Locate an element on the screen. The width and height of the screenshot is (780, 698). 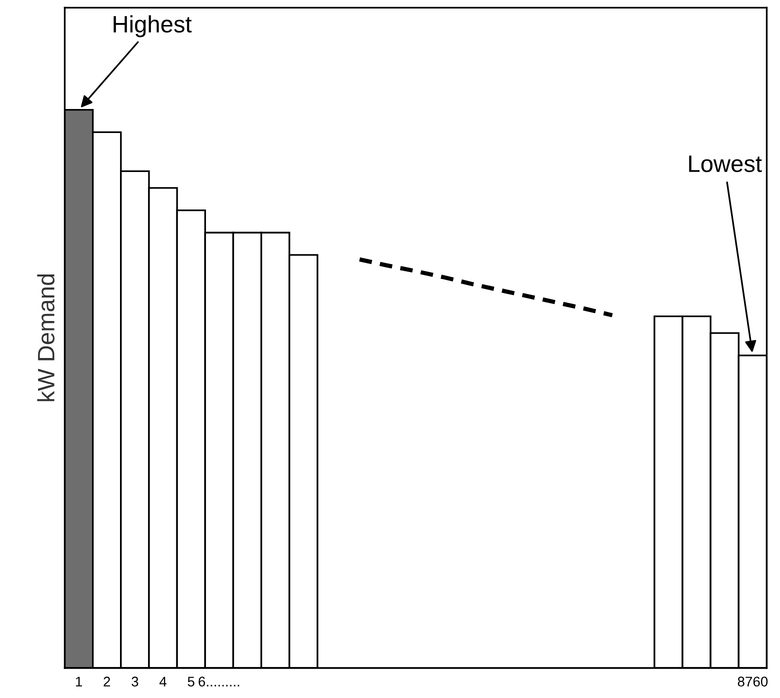
x-tick-label: 3 is located at coordinates (135, 681).